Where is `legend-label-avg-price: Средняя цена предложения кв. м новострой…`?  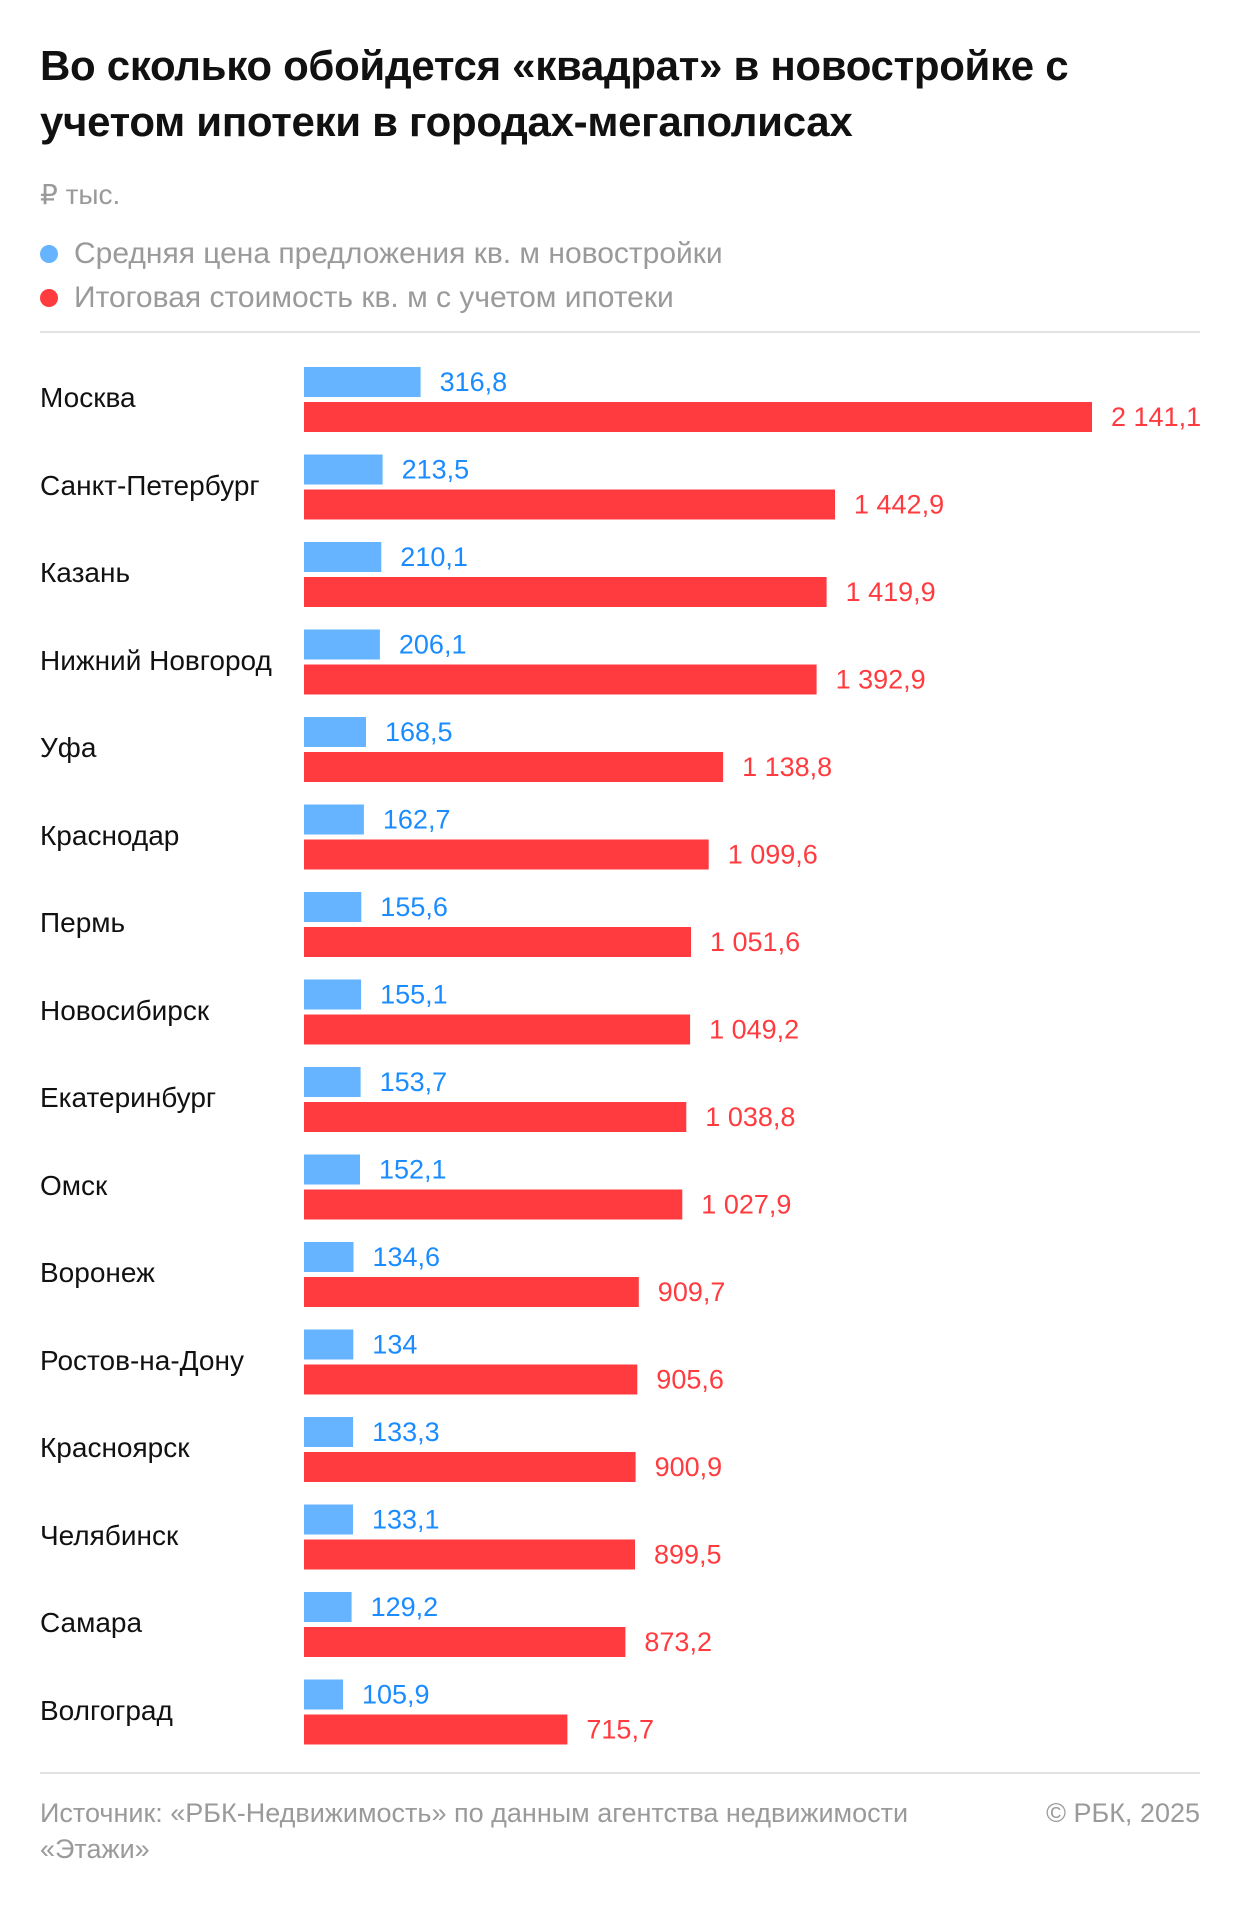 legend-label-avg-price: Средняя цена предложения кв. м новострой… is located at coordinates (398, 253).